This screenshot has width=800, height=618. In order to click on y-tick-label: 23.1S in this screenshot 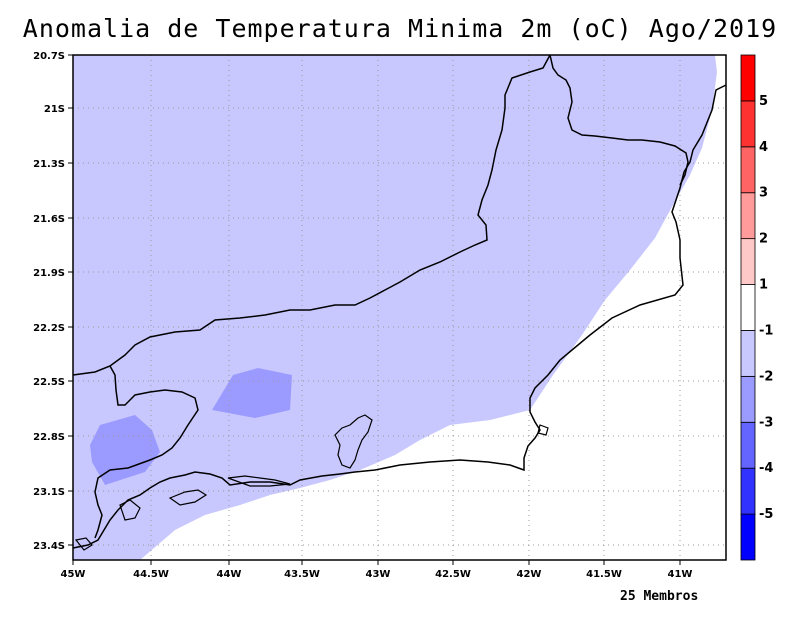, I will do `click(49, 492)`.